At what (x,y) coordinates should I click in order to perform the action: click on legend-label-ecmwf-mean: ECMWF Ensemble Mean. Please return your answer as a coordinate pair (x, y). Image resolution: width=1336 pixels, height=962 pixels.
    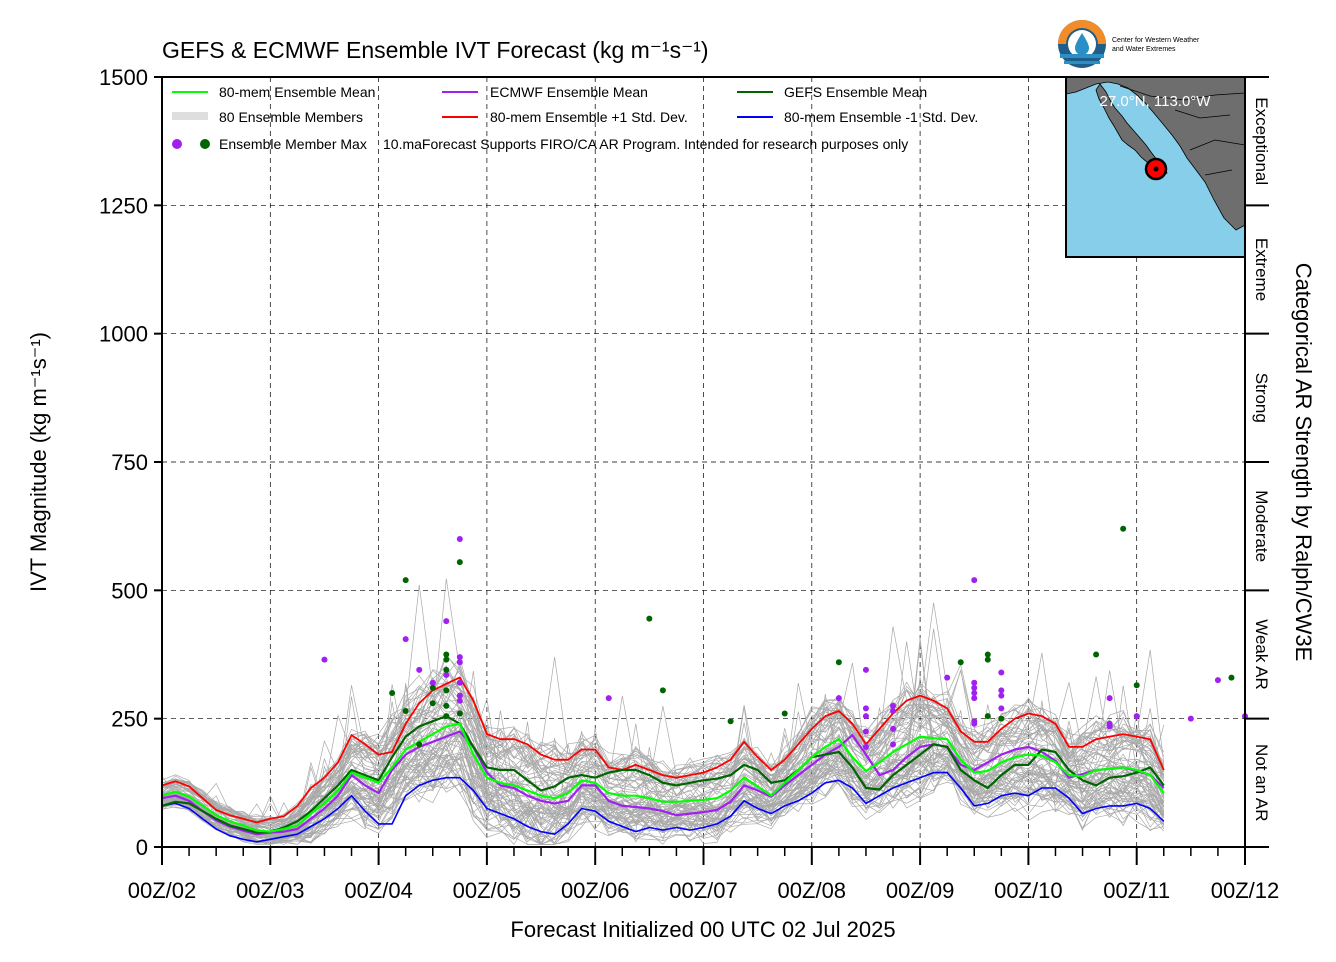
    Looking at the image, I should click on (569, 92).